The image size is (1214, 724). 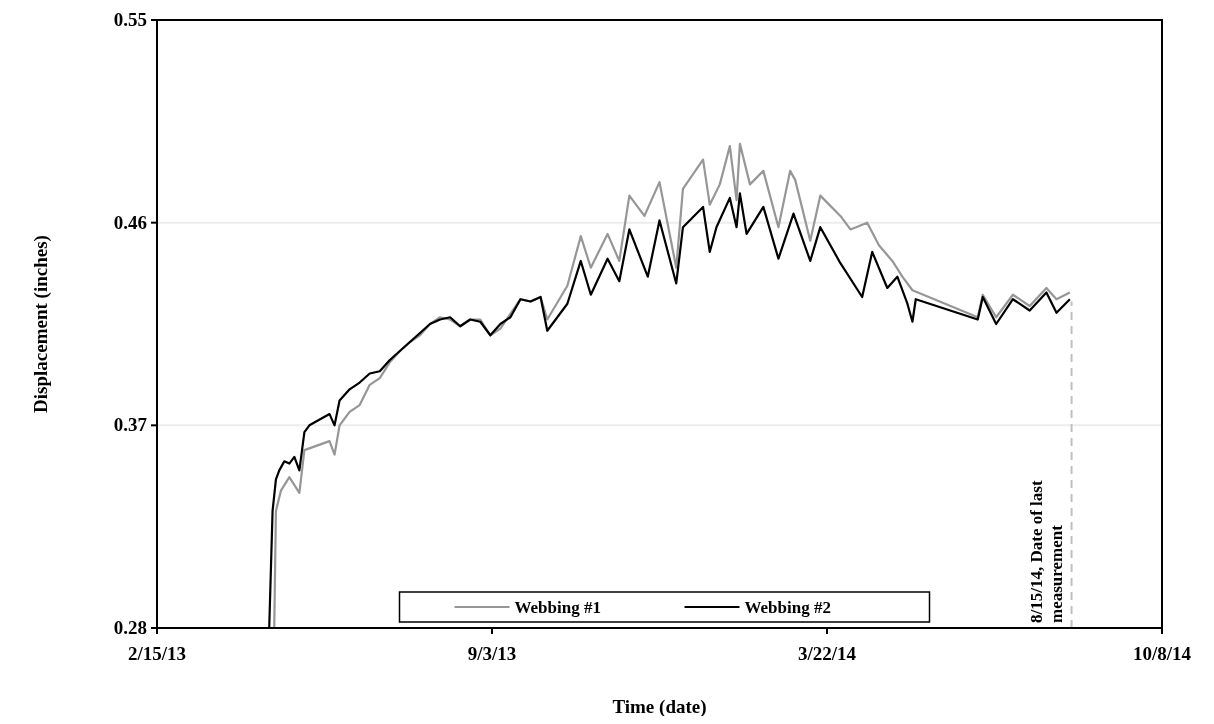 I want to click on legend-label: Webbing #1, so click(x=557, y=607).